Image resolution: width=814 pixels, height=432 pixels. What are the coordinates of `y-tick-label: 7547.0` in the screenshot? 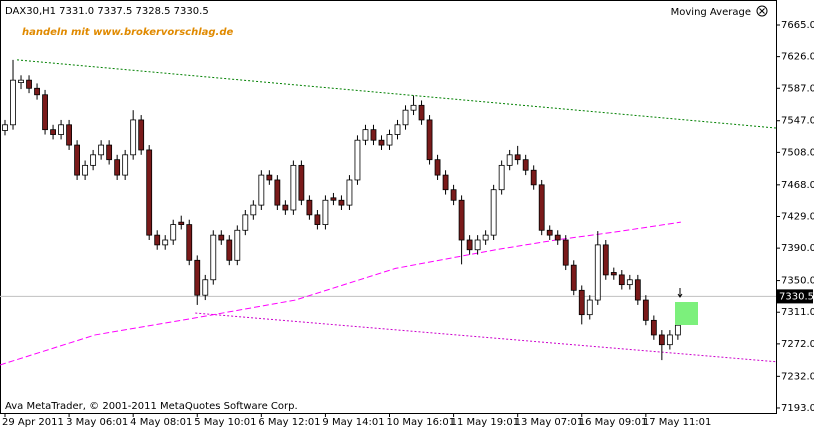 It's located at (797, 121).